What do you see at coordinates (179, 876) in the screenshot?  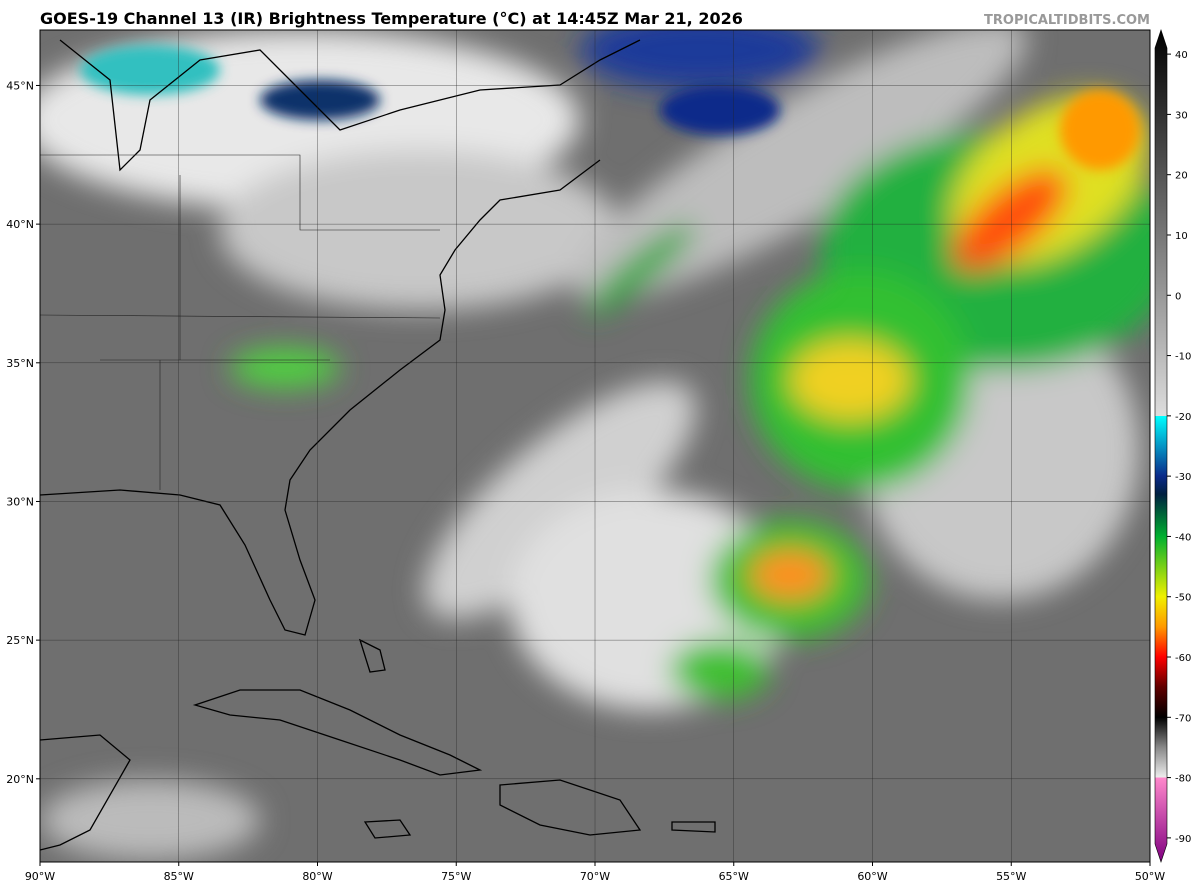 I see `x-tick-label: 85°W` at bounding box center [179, 876].